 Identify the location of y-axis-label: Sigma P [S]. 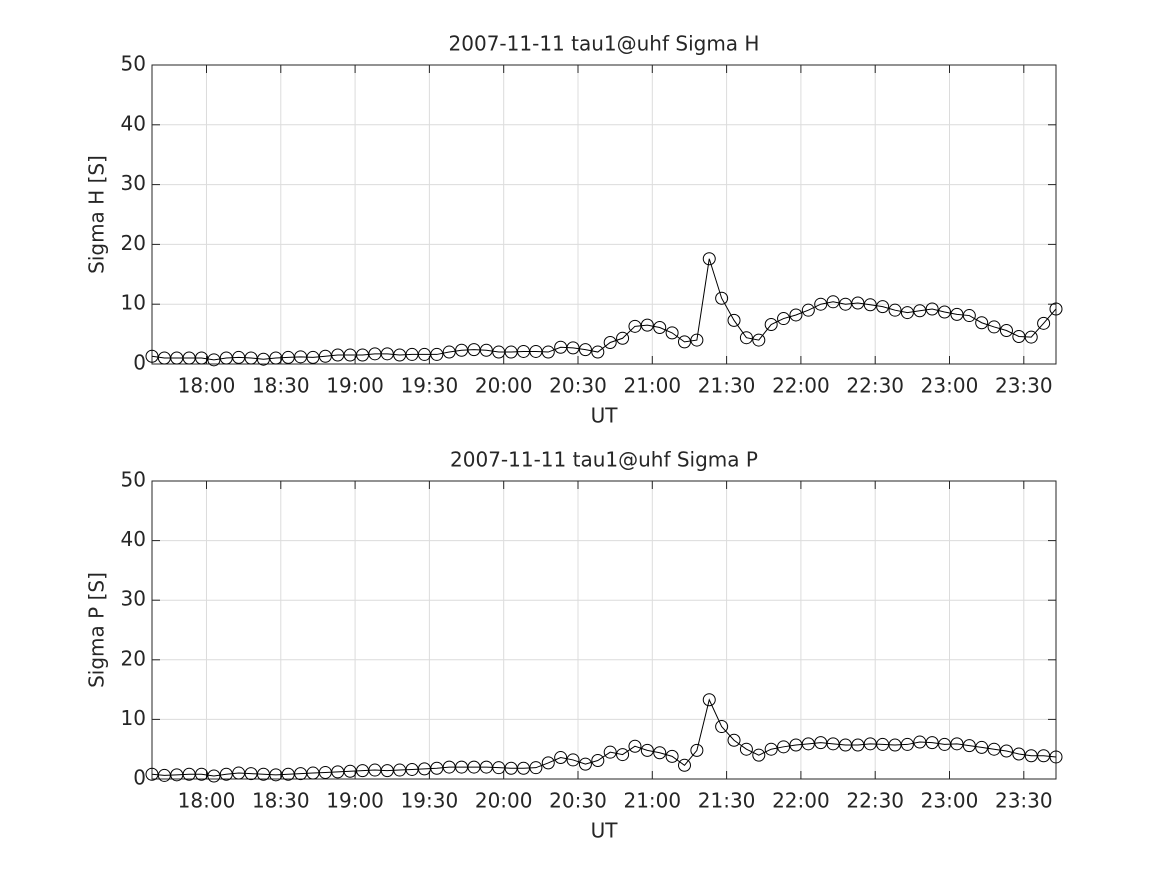
(97, 630).